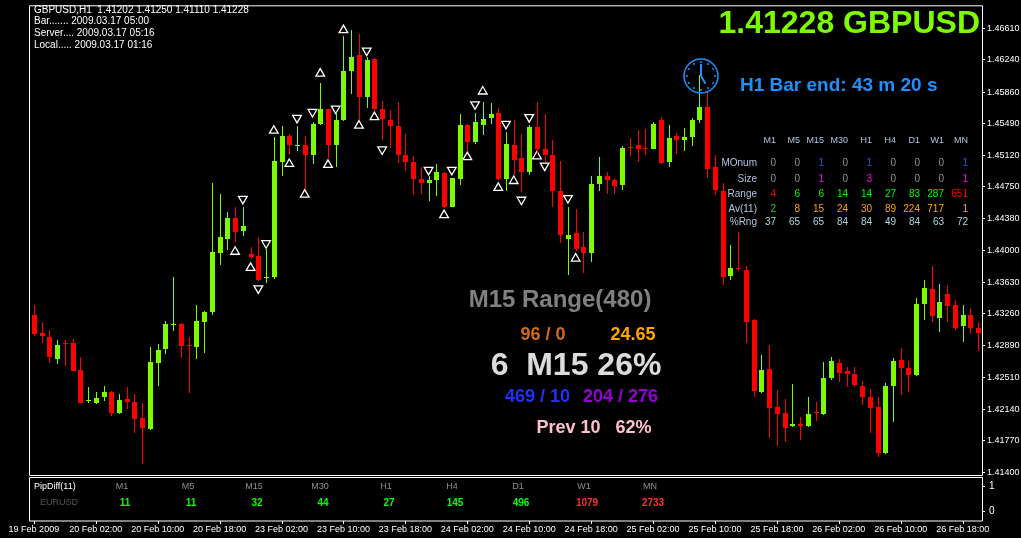 This screenshot has height=538, width=1021. Describe the element at coordinates (320, 486) in the screenshot. I see `text: M30` at that location.